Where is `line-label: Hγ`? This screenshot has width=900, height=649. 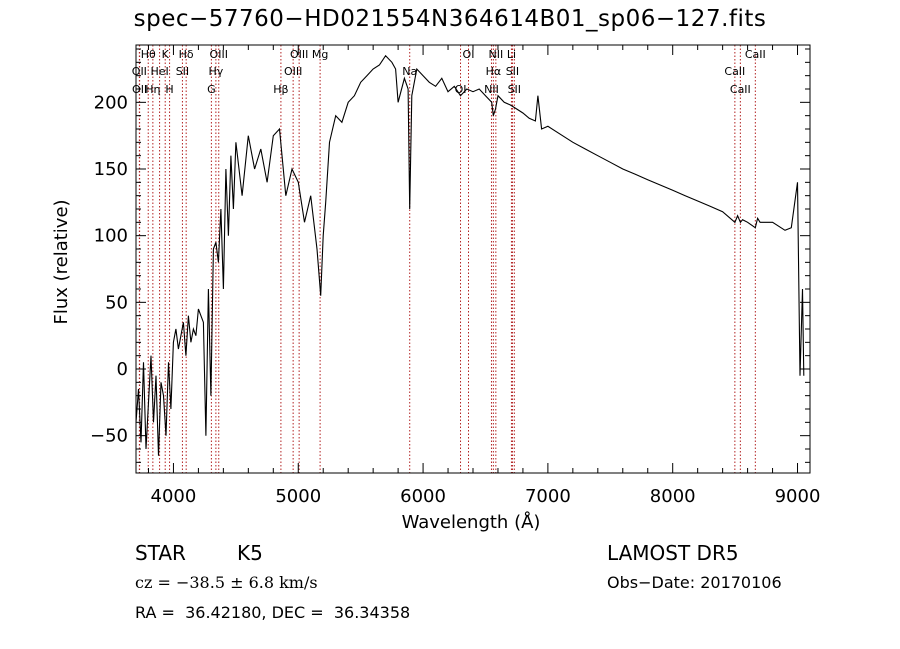
line-label: Hγ is located at coordinates (215, 71).